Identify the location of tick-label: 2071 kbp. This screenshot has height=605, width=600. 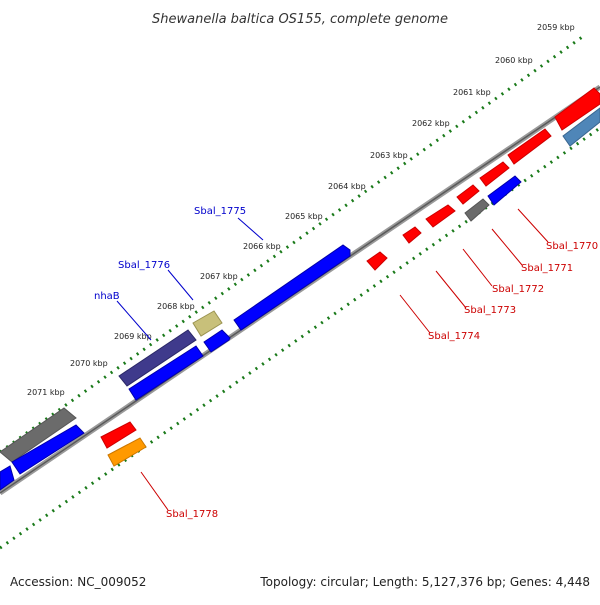
(46, 392).